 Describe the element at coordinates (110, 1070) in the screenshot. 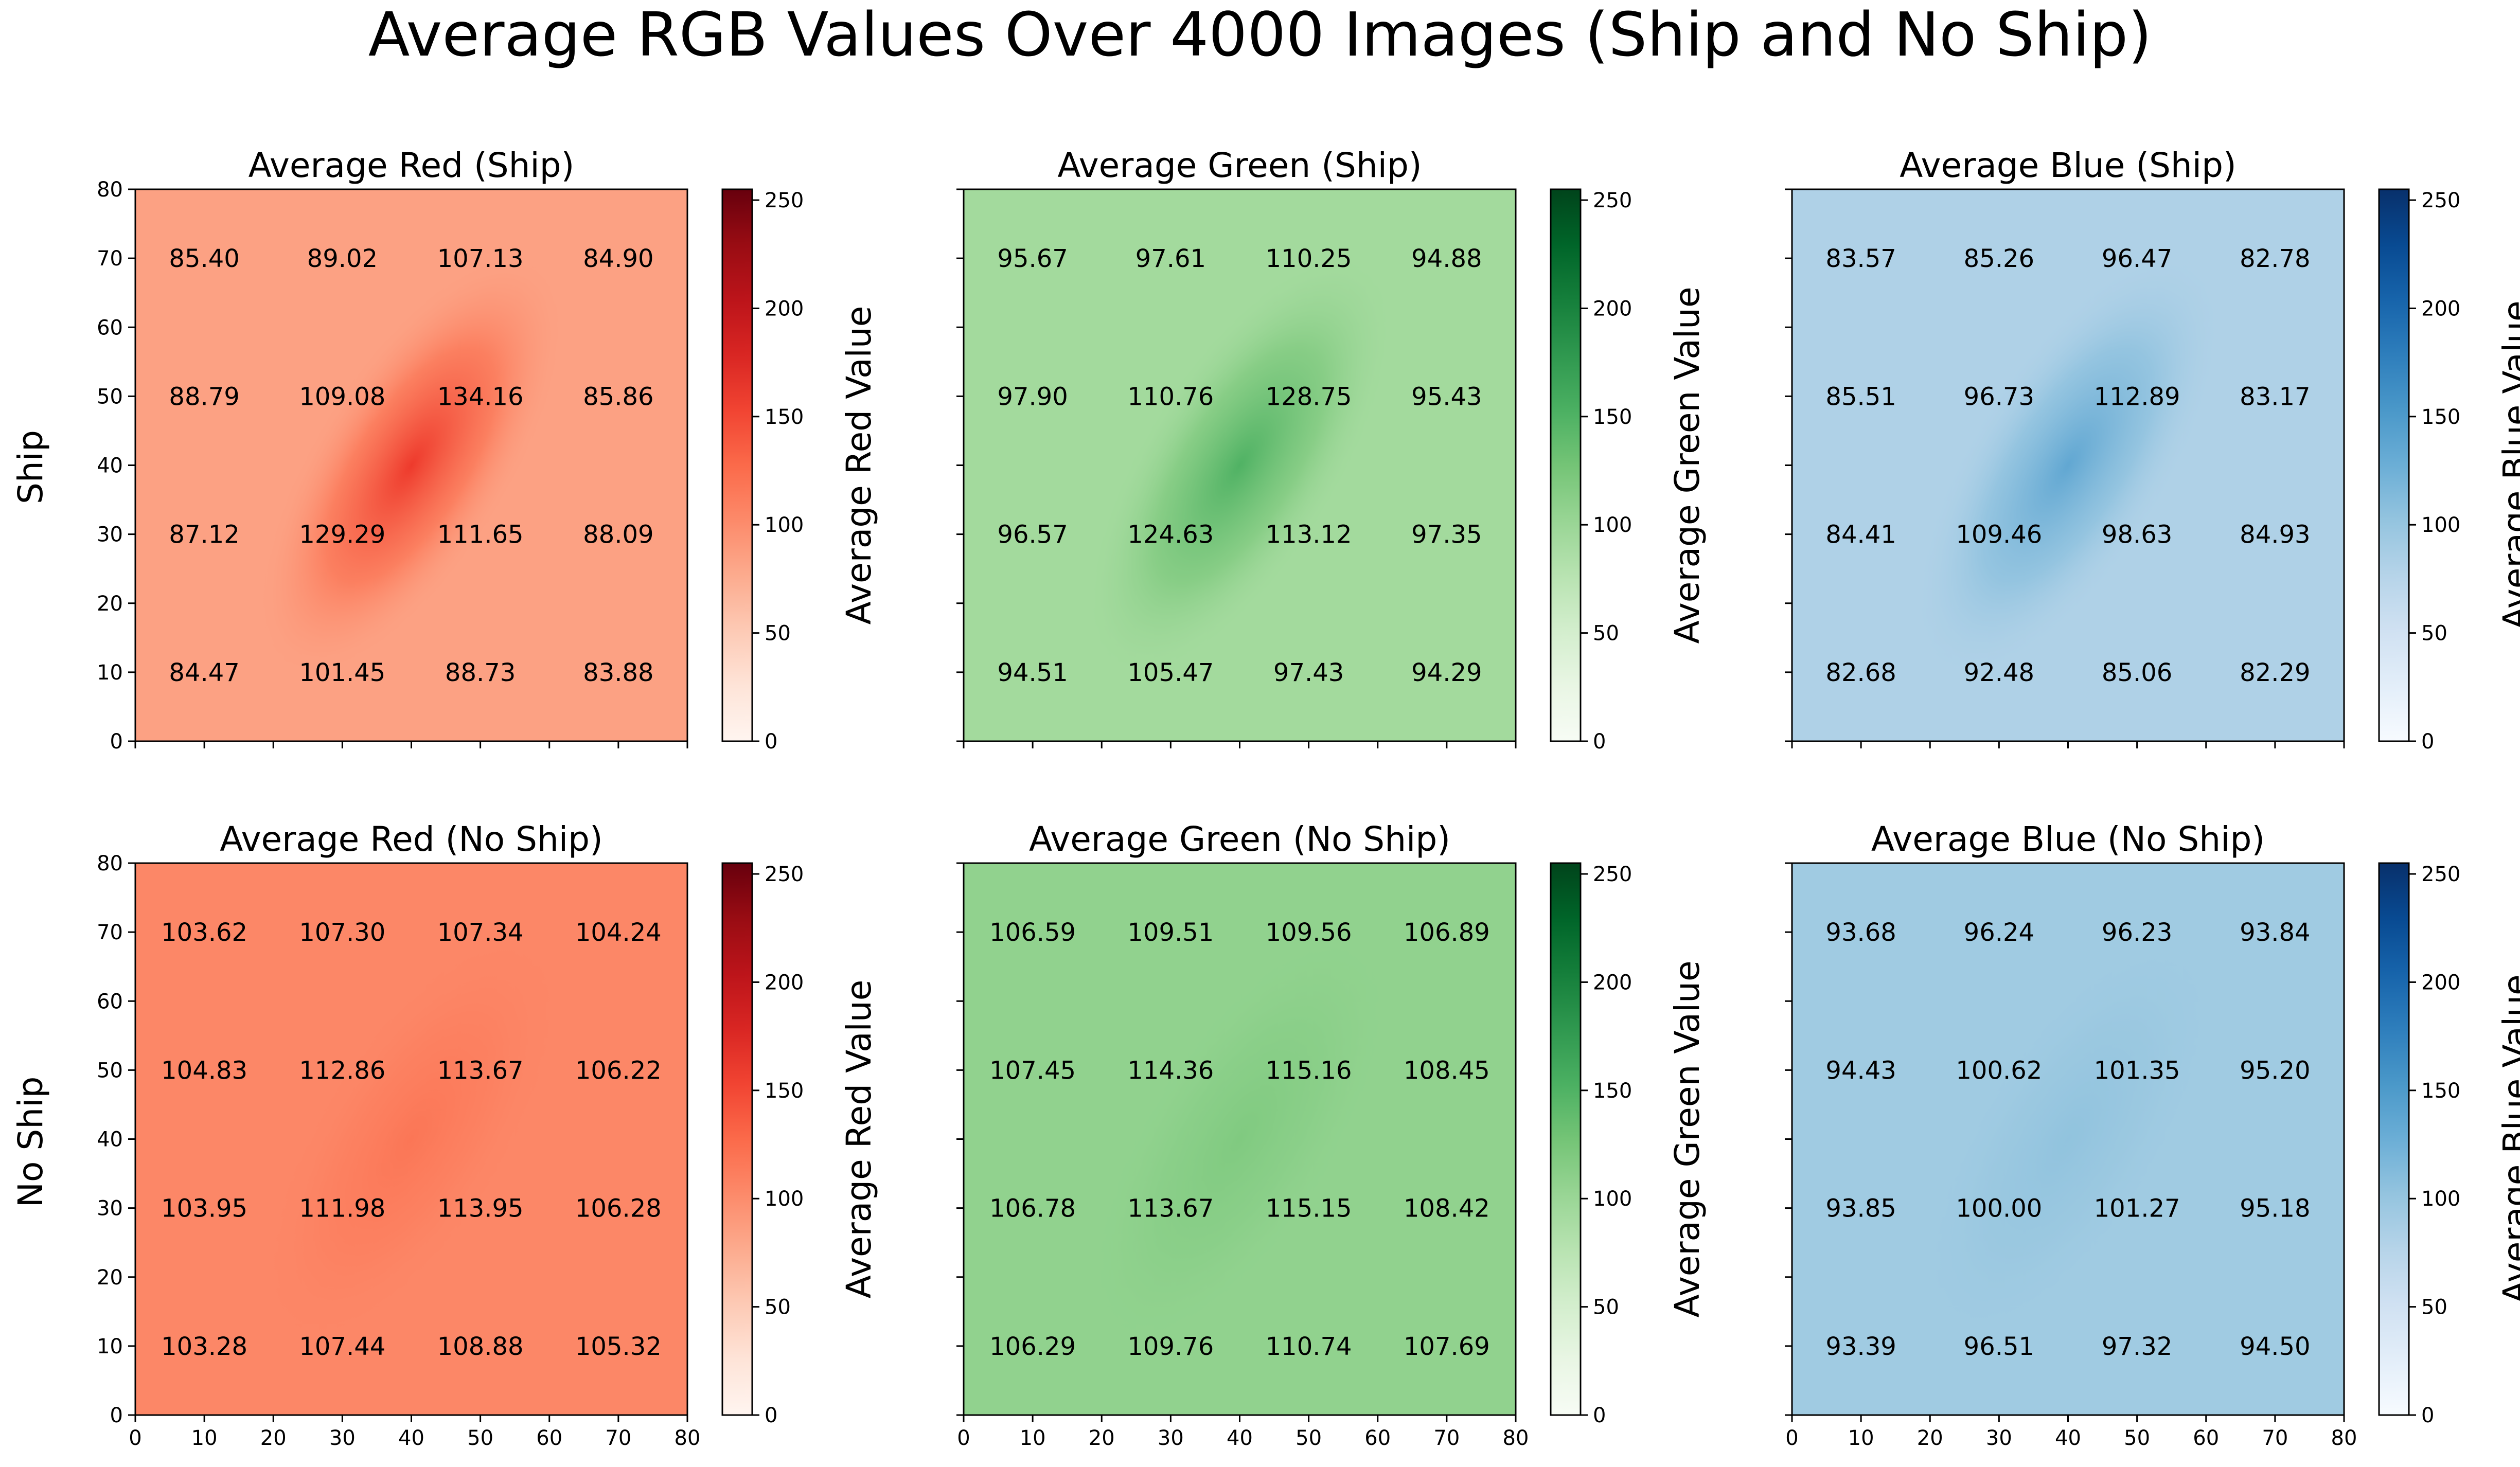

I see `y-tick-label: 50` at that location.